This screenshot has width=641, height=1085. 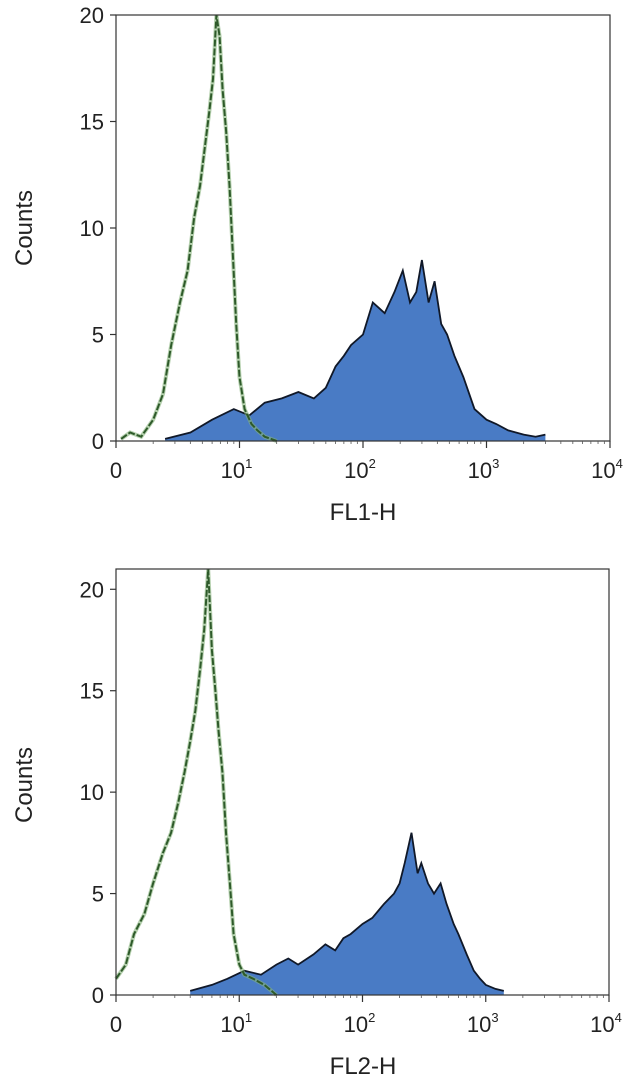 I want to click on panel-1-sample-histogram-edge, so click(x=355, y=349).